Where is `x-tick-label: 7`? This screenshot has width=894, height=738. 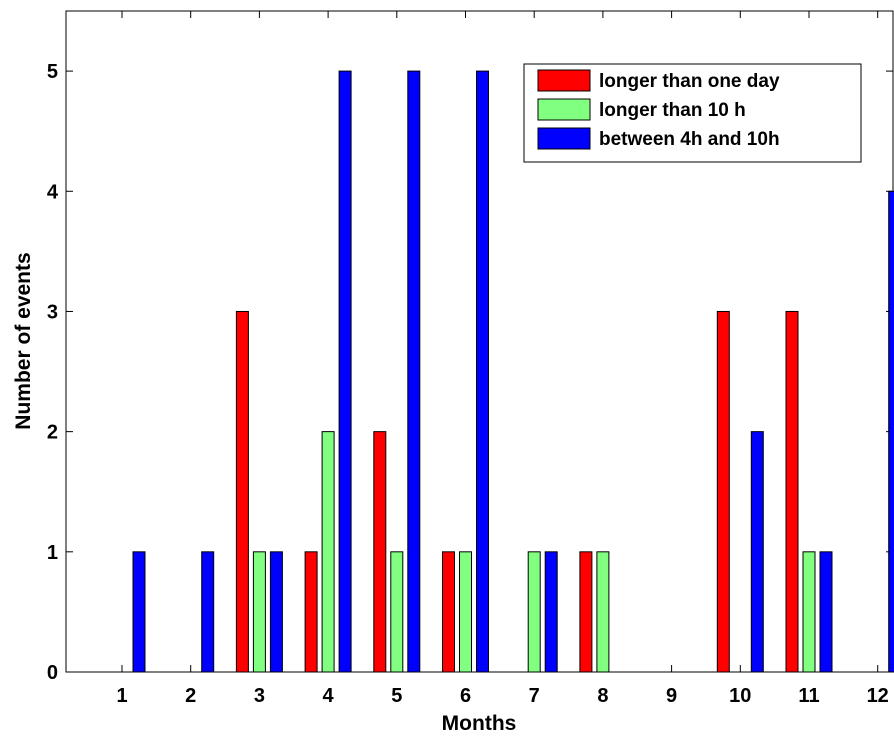
x-tick-label: 7 is located at coordinates (534, 696).